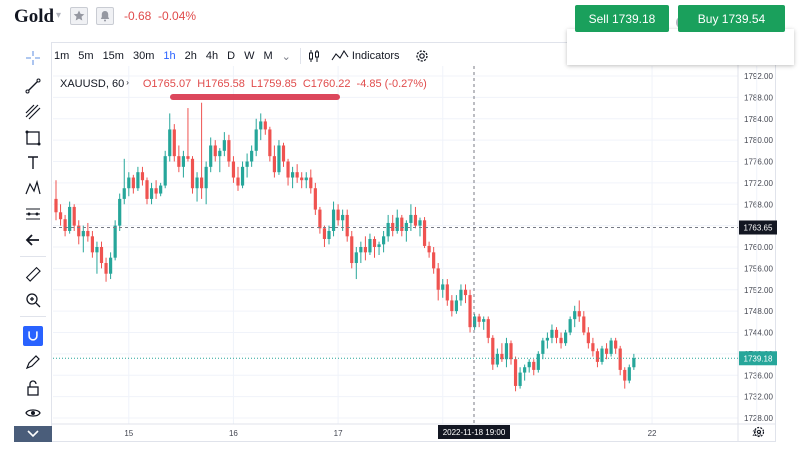 The height and width of the screenshot is (450, 800). I want to click on buy-button: Buy 1739.54, so click(731, 18).